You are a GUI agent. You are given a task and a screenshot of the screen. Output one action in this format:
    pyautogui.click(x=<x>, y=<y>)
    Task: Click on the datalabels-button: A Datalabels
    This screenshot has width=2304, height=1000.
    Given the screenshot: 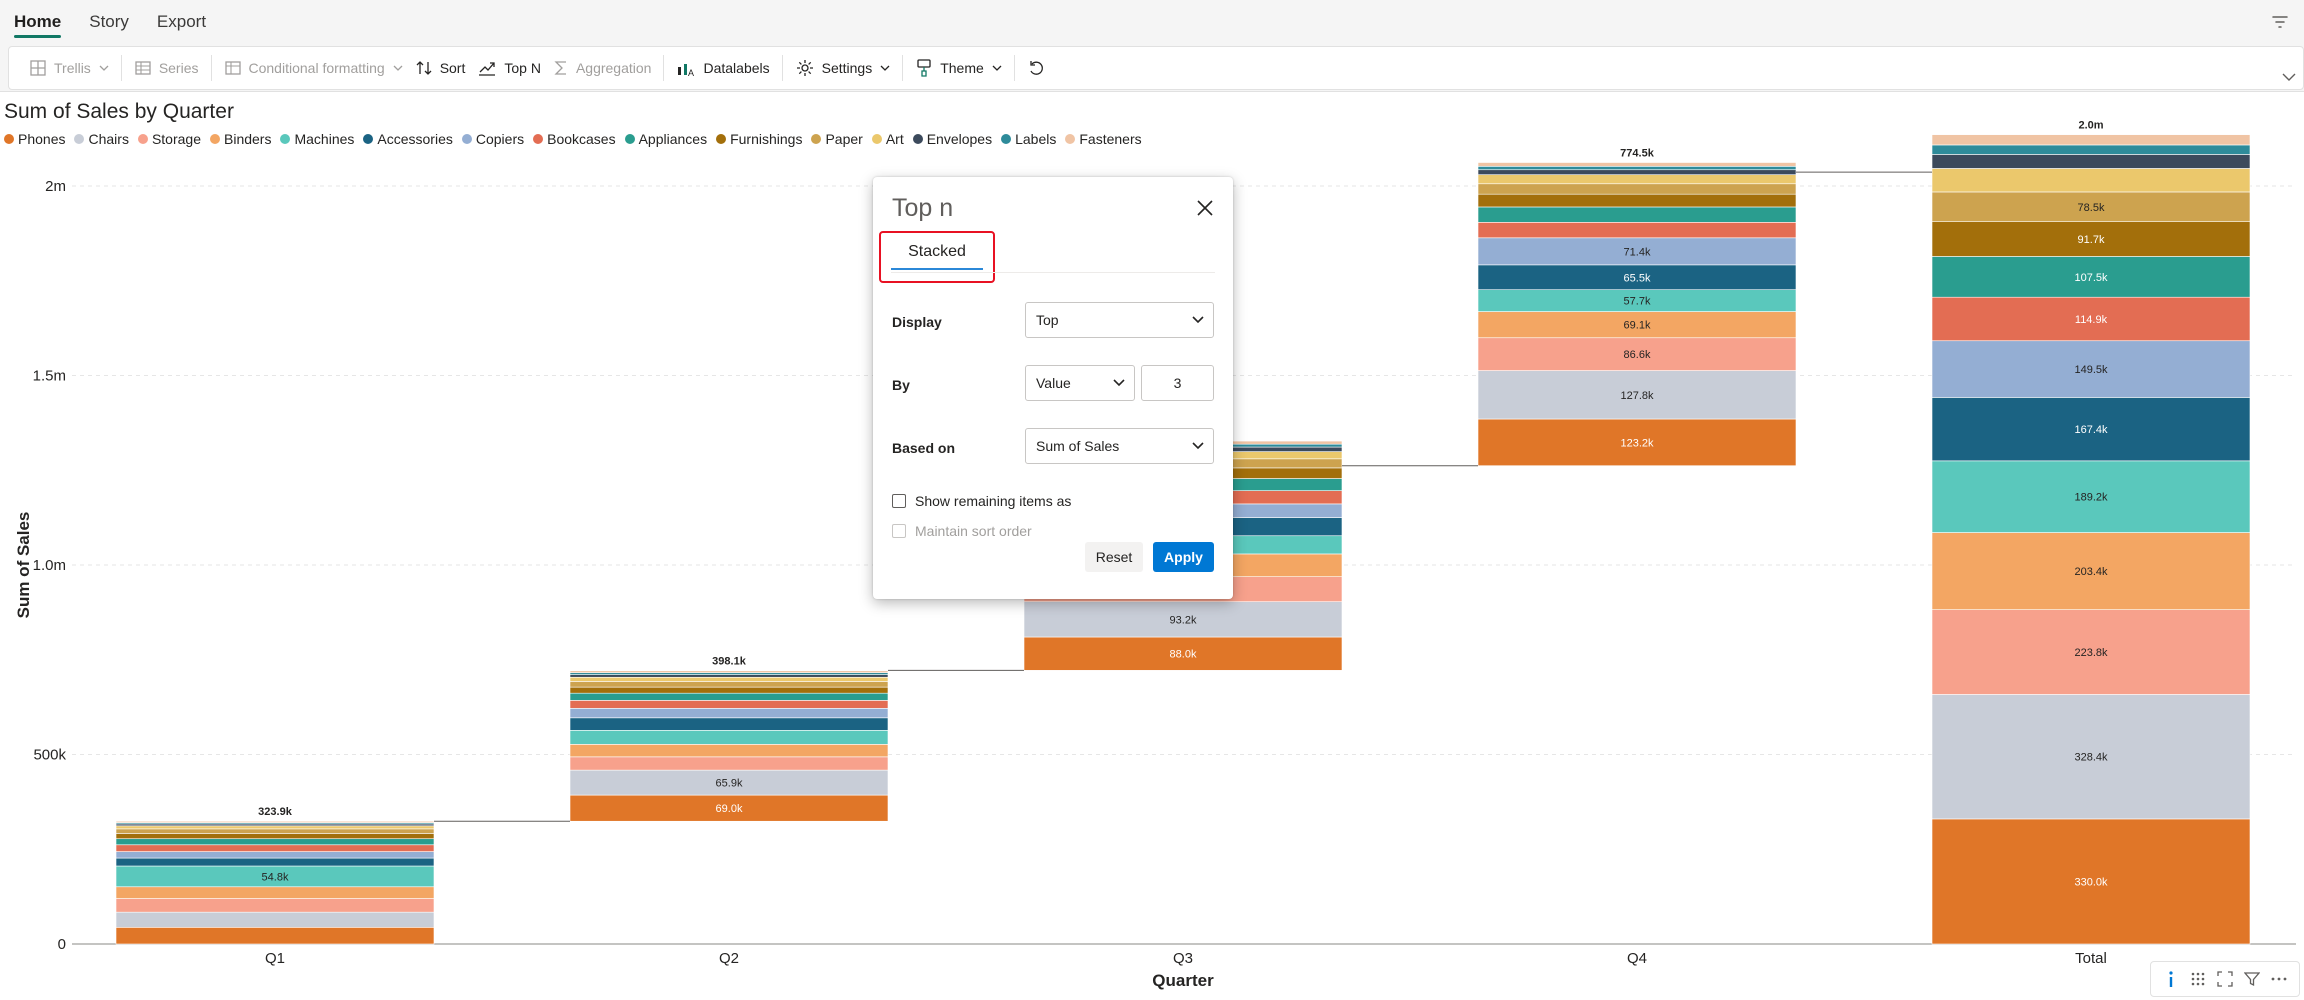 What is the action you would take?
    pyautogui.click(x=722, y=68)
    